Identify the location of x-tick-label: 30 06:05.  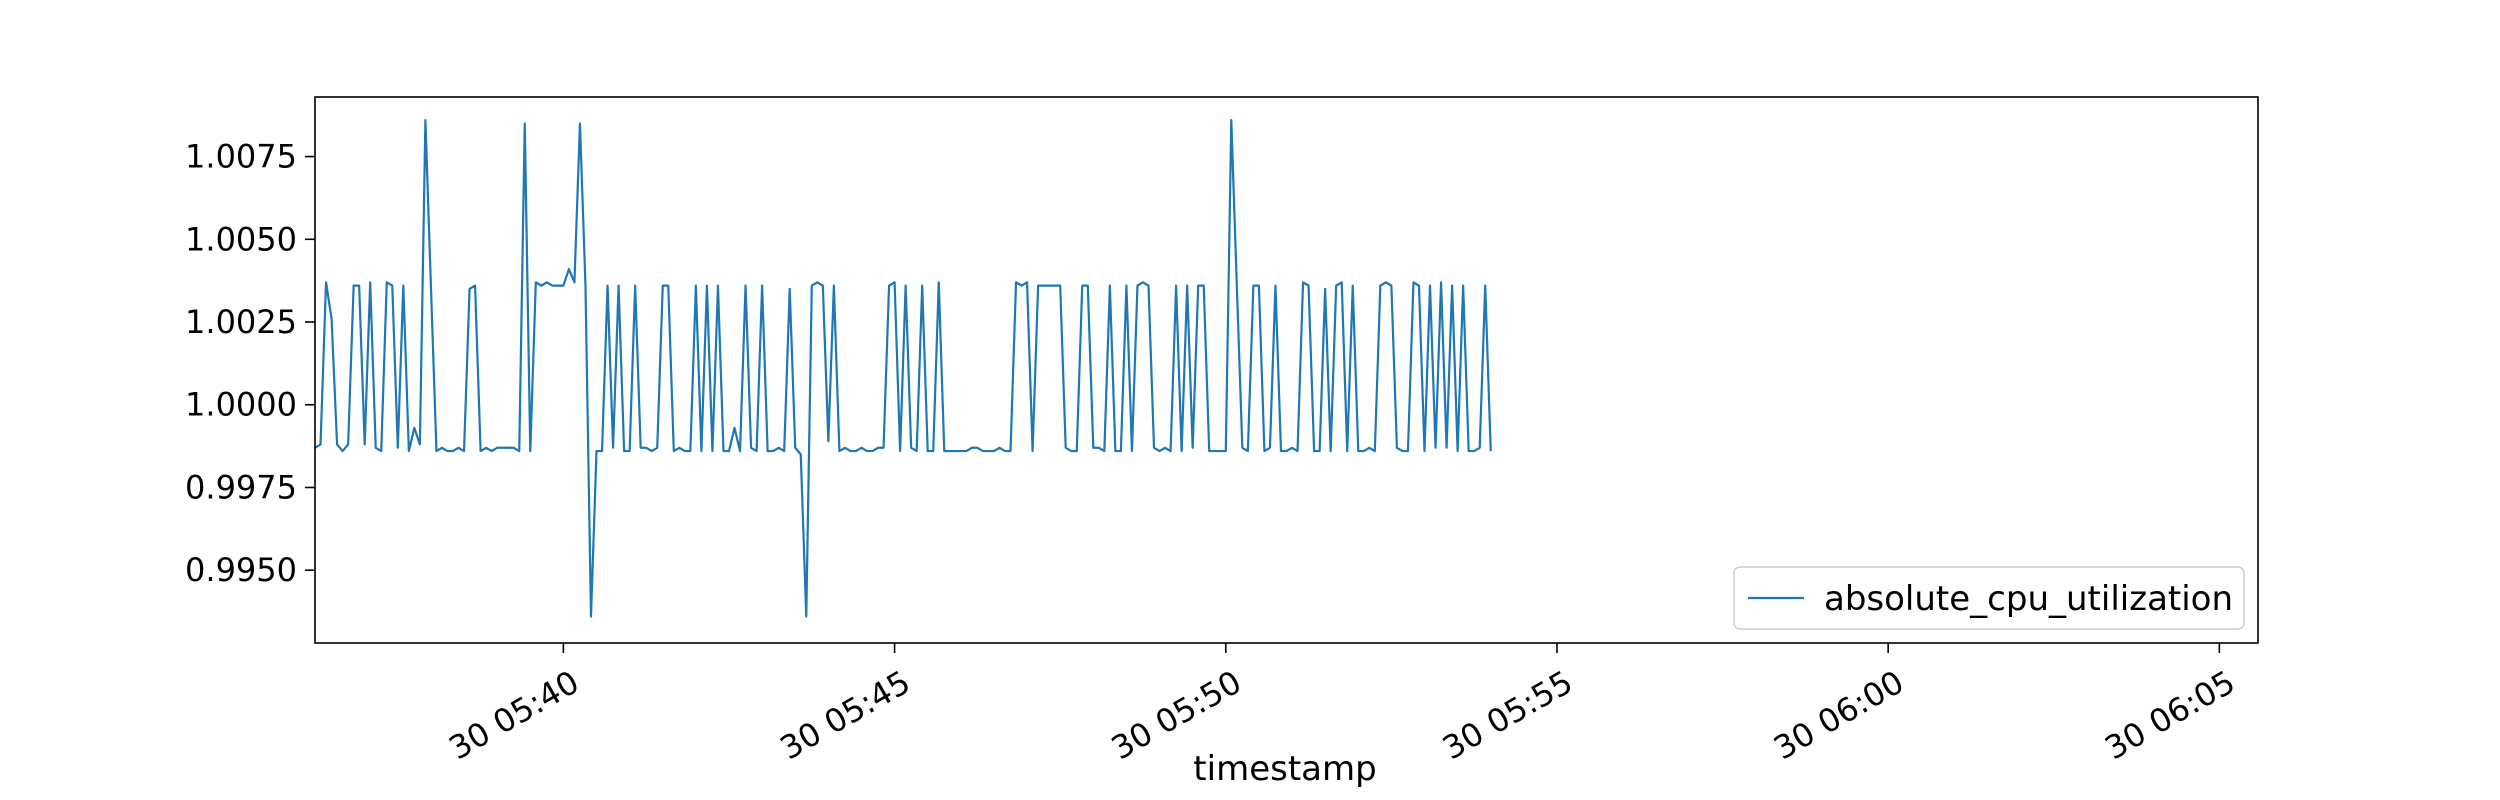
(2169, 715).